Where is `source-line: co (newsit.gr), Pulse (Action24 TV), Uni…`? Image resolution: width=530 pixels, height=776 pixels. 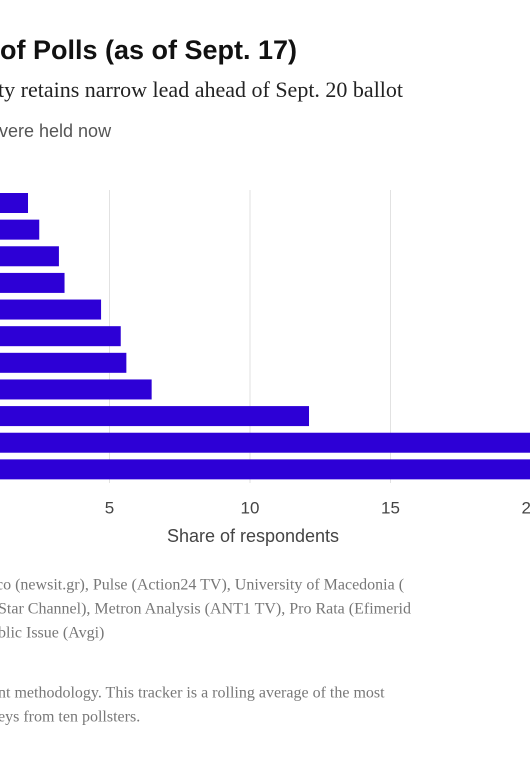
source-line: co (newsit.gr), Pulse (Action24 TV), Uni… is located at coordinates (202, 585).